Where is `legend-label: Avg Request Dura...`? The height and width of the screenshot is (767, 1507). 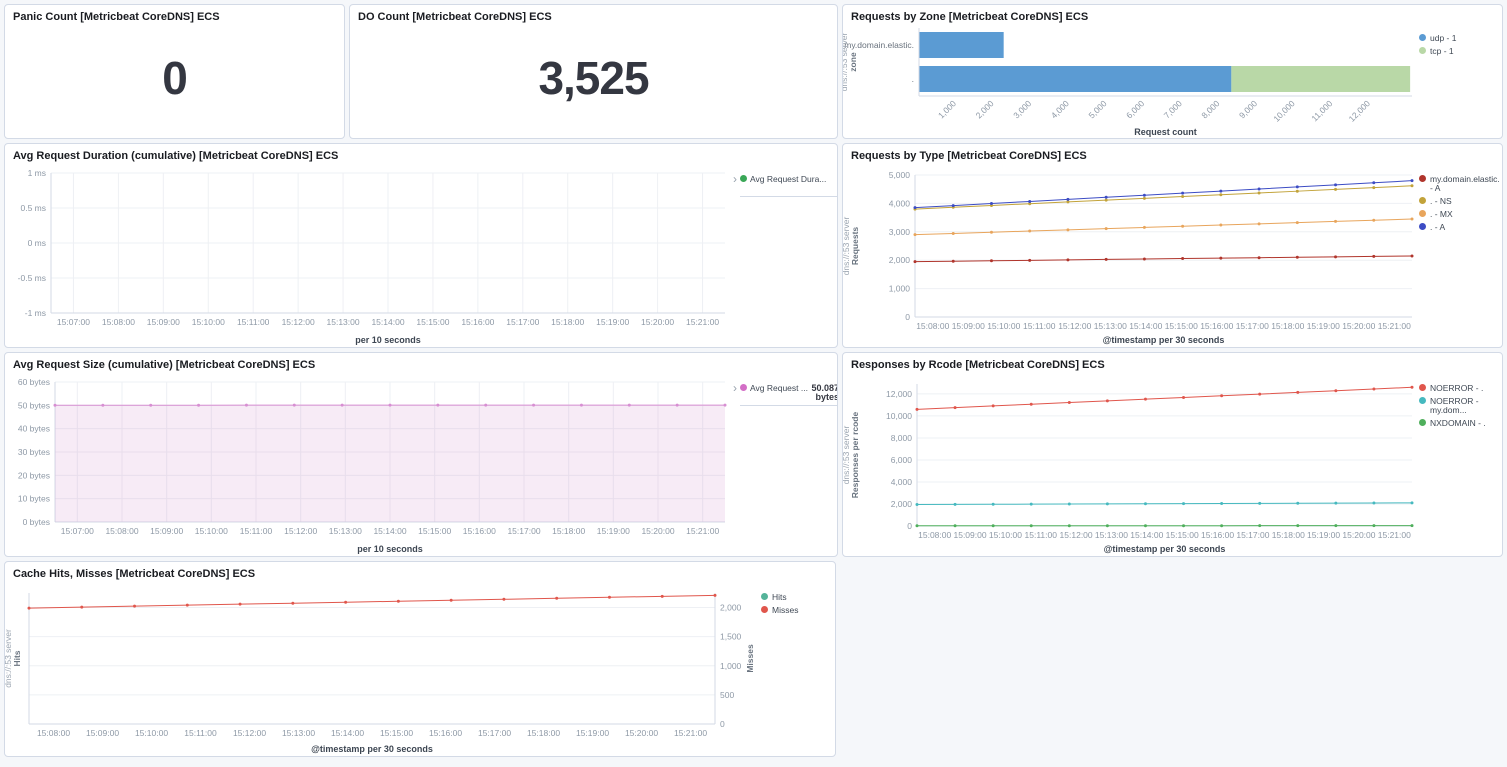 legend-label: Avg Request Dura... is located at coordinates (788, 179).